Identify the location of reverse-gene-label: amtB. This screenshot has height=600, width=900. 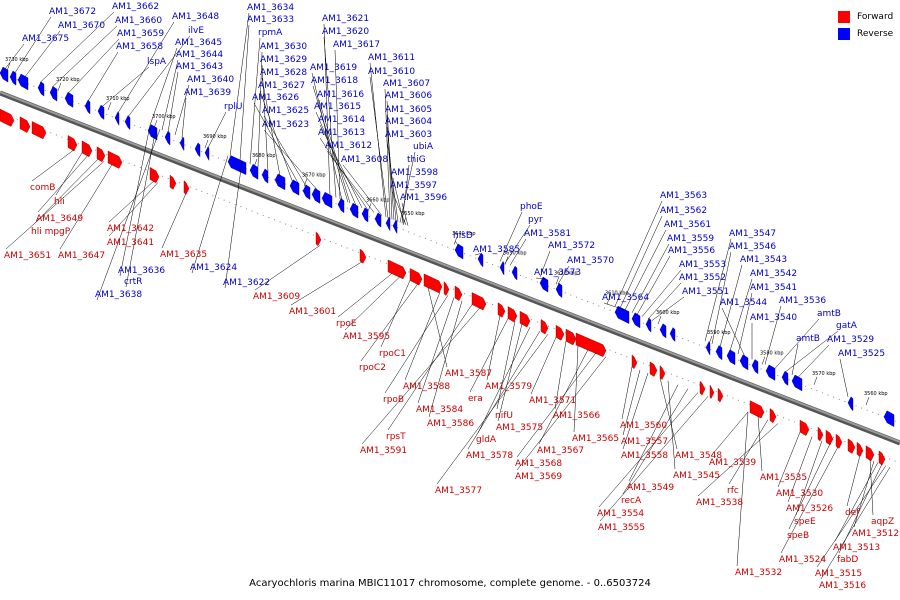
(829, 314).